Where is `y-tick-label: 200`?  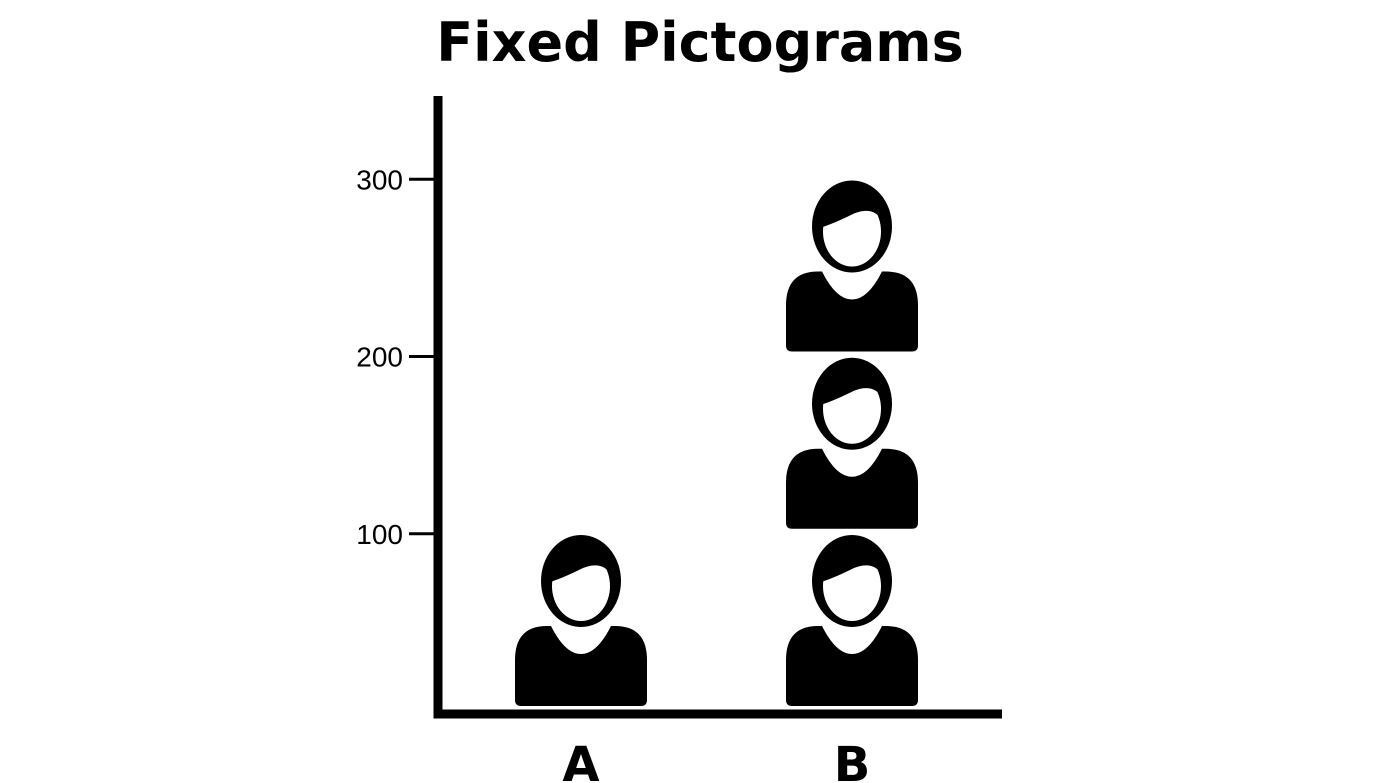
y-tick-label: 200 is located at coordinates (379, 357).